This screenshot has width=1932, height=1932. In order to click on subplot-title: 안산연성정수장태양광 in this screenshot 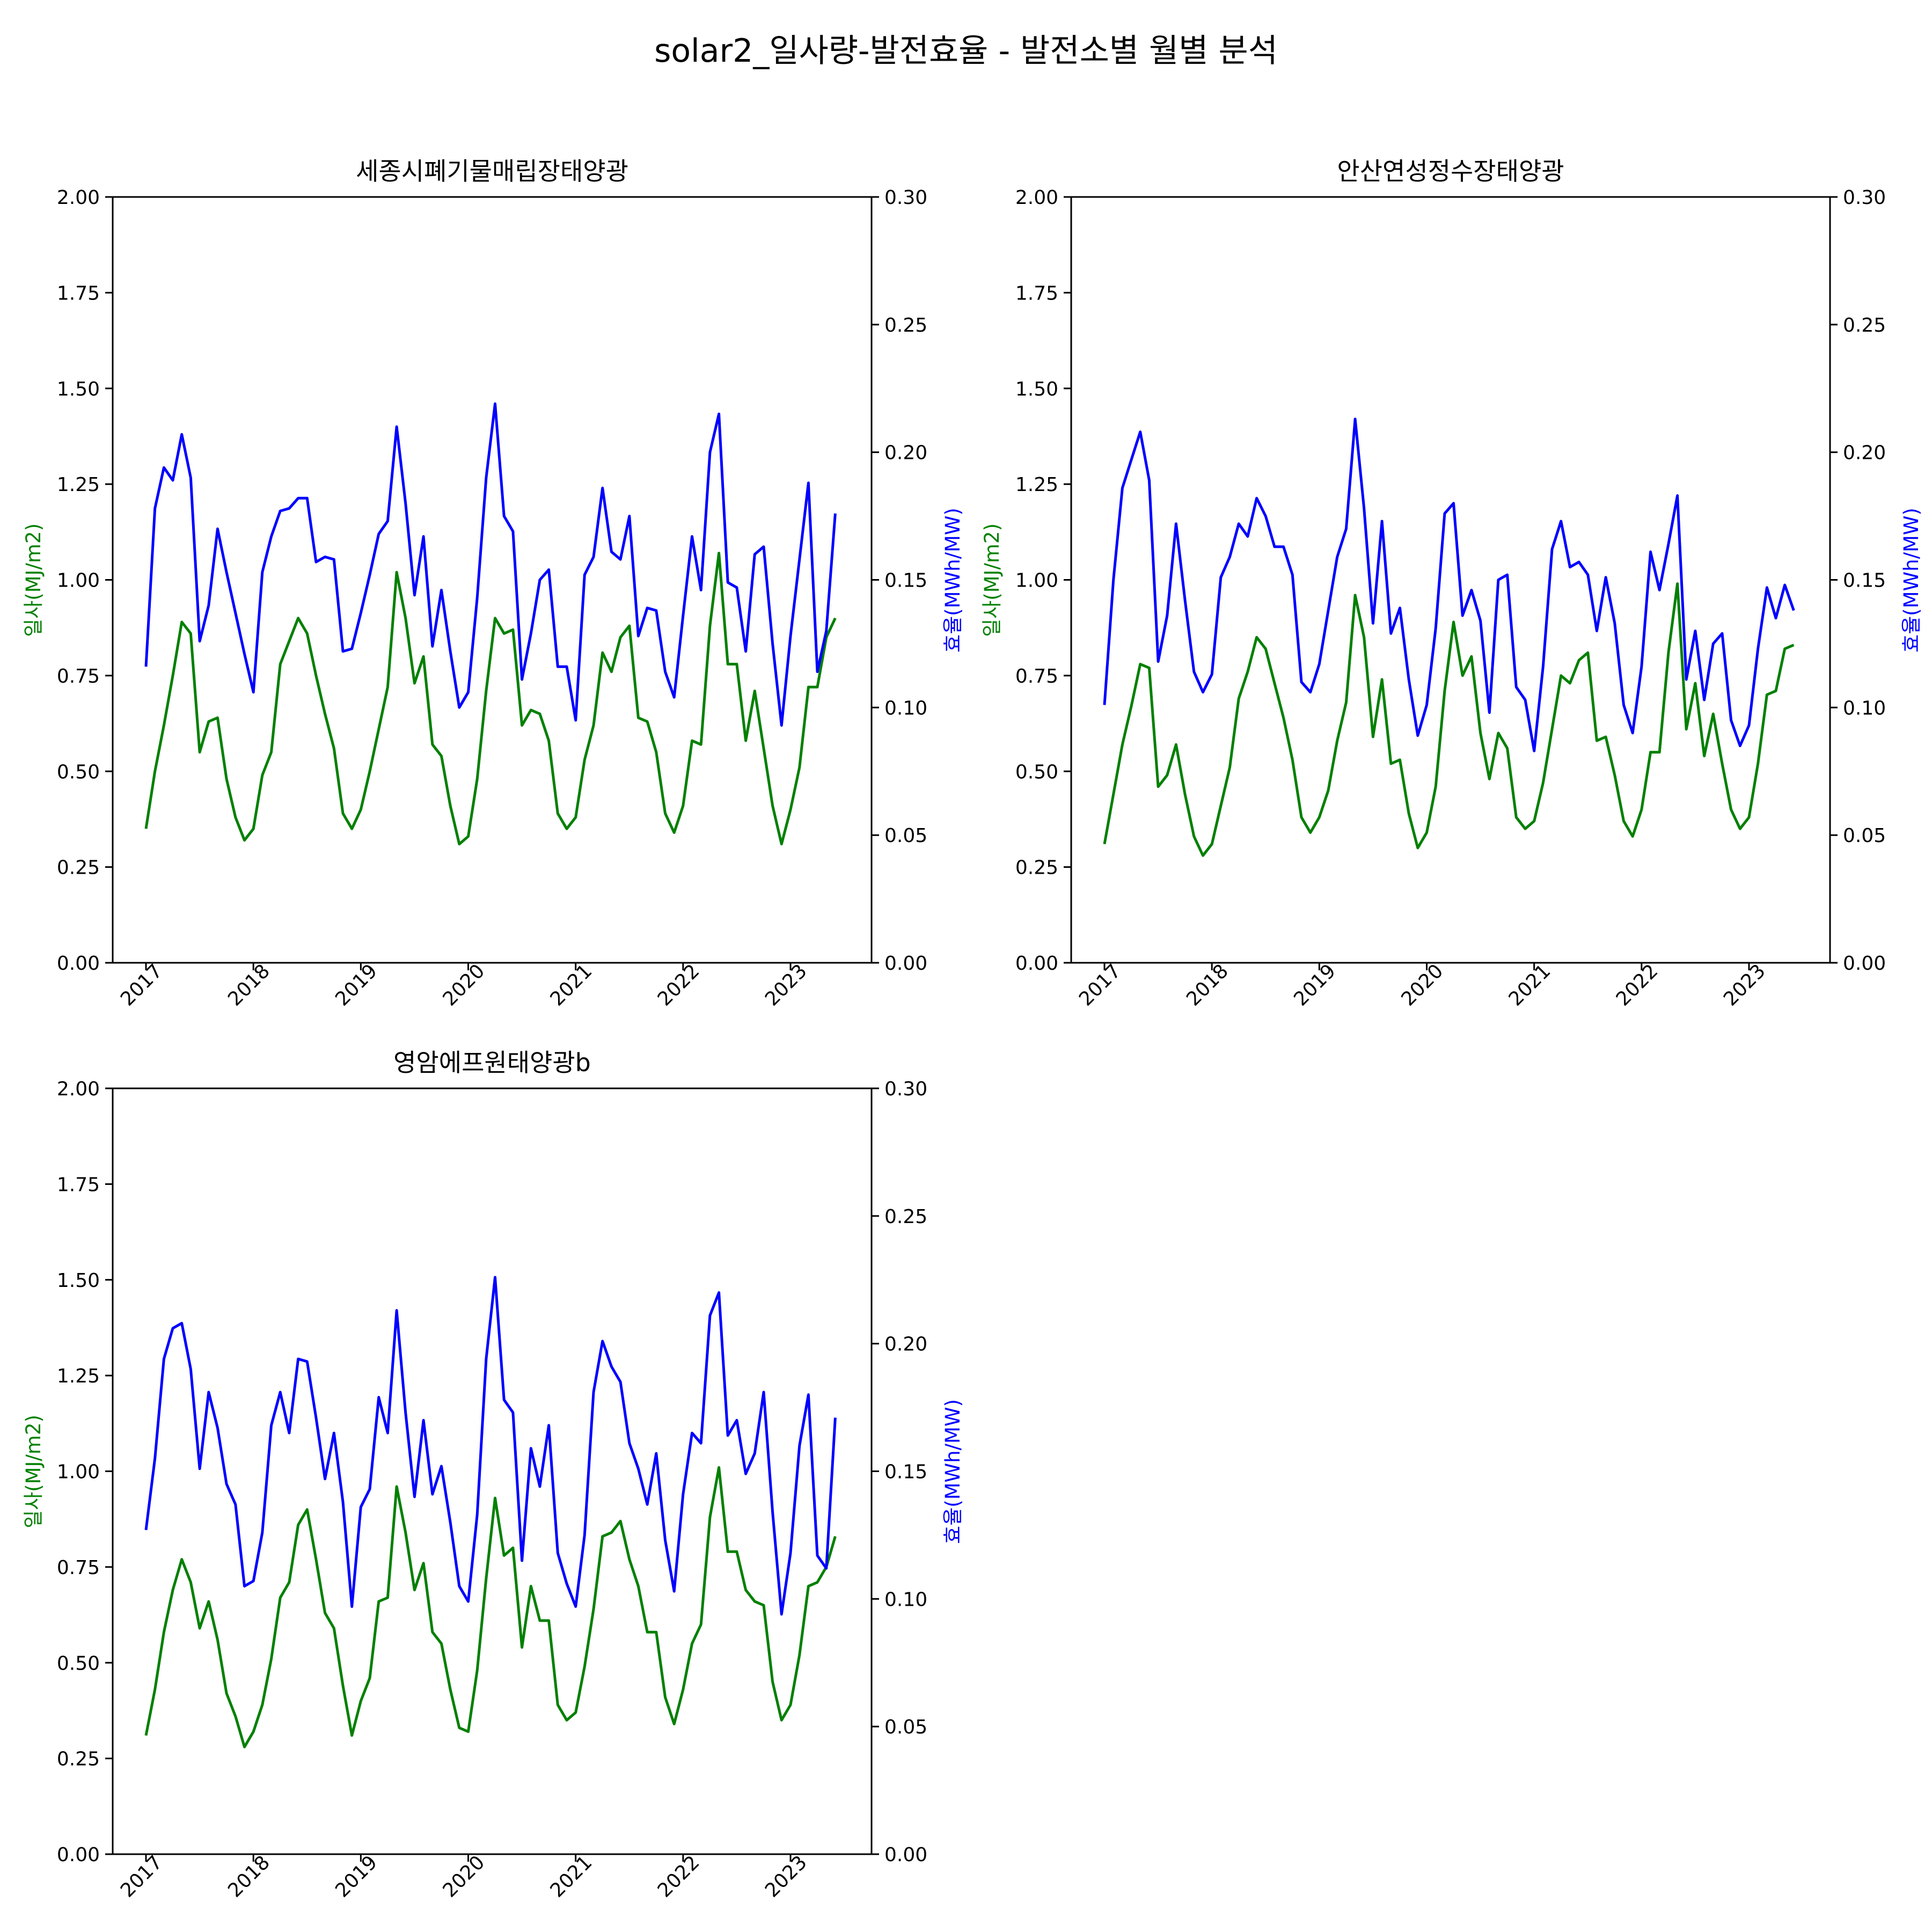, I will do `click(1450, 171)`.